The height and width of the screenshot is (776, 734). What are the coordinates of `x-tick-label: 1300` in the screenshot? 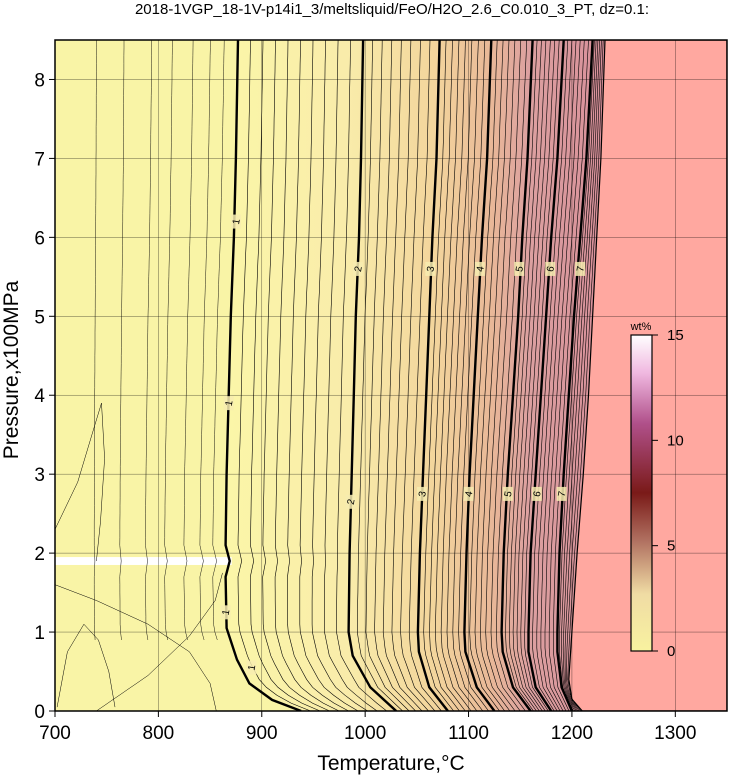 It's located at (675, 733).